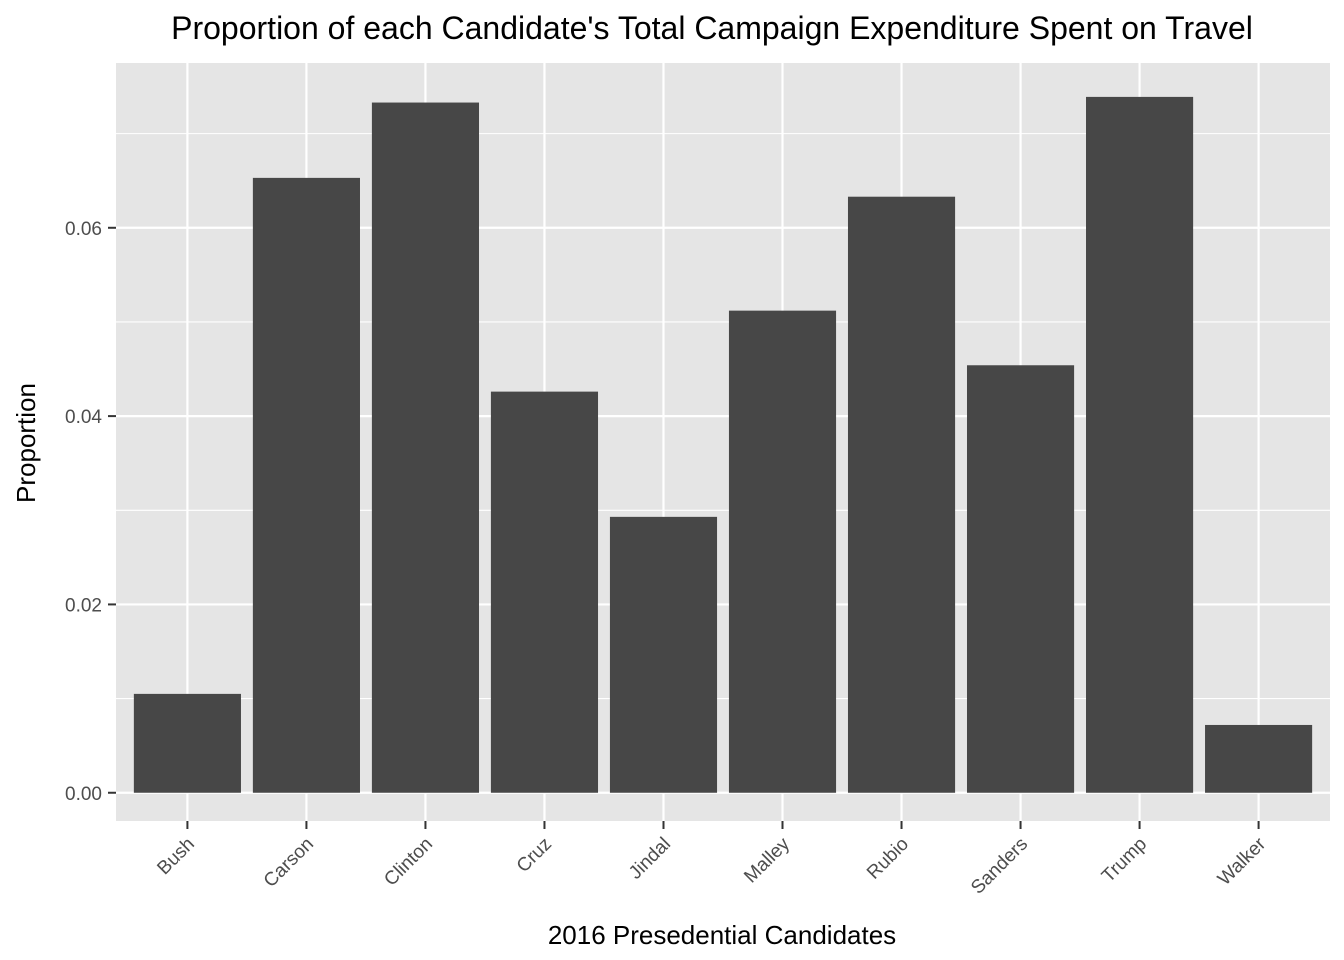  I want to click on bar-malley, so click(782, 551).